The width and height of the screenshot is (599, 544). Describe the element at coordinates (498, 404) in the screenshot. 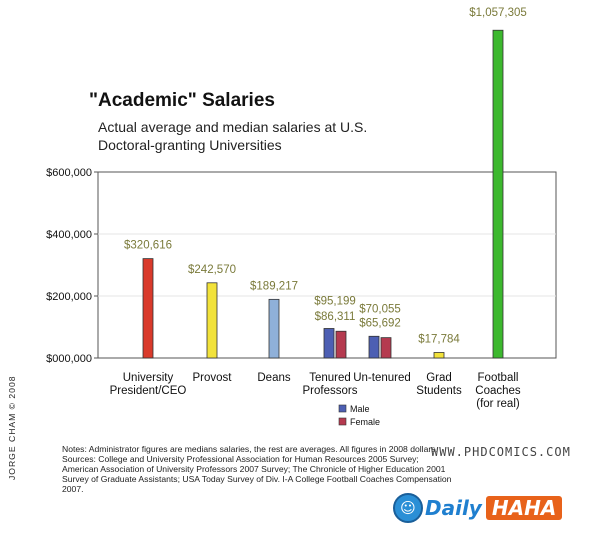

I see `category-label: (for real)` at that location.